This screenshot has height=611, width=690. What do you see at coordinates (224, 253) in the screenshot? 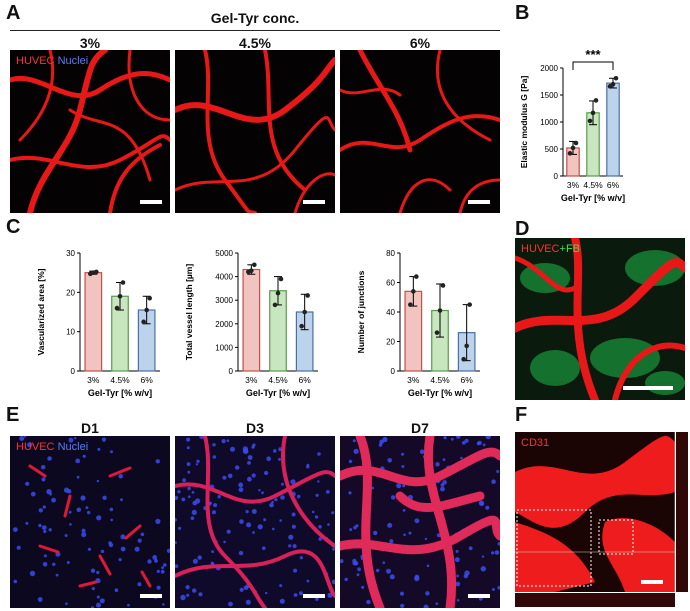
I see `y-tick-label: 5000` at bounding box center [224, 253].